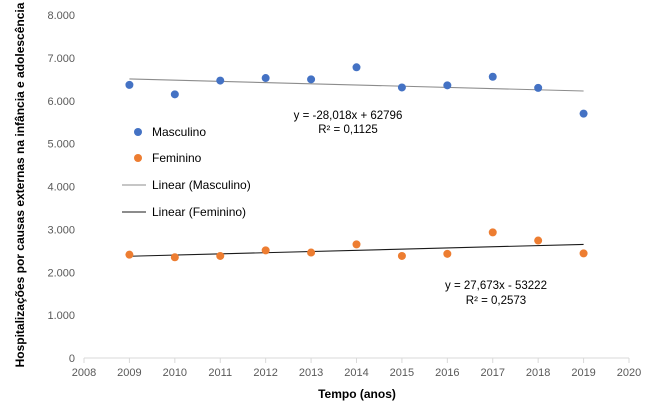  What do you see at coordinates (356, 373) in the screenshot?
I see `x-tick-label: 2014` at bounding box center [356, 373].